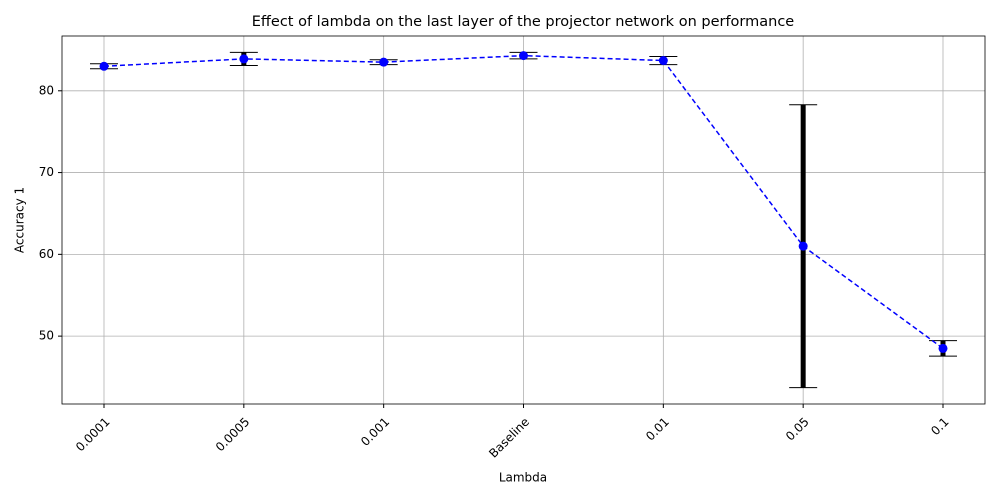 This screenshot has width=1000, height=504. Describe the element at coordinates (509, 438) in the screenshot. I see `x-tick-label: Baseline` at that location.